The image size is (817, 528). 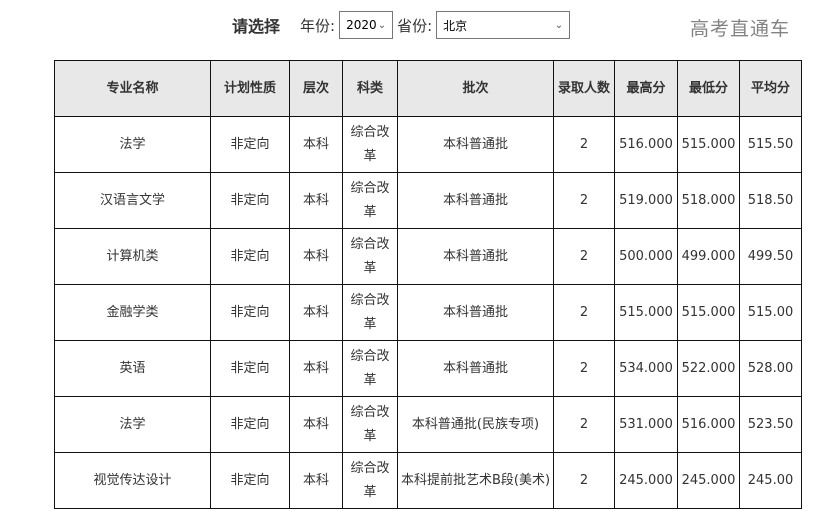 I want to click on table-cell: 245.00, so click(x=770, y=480).